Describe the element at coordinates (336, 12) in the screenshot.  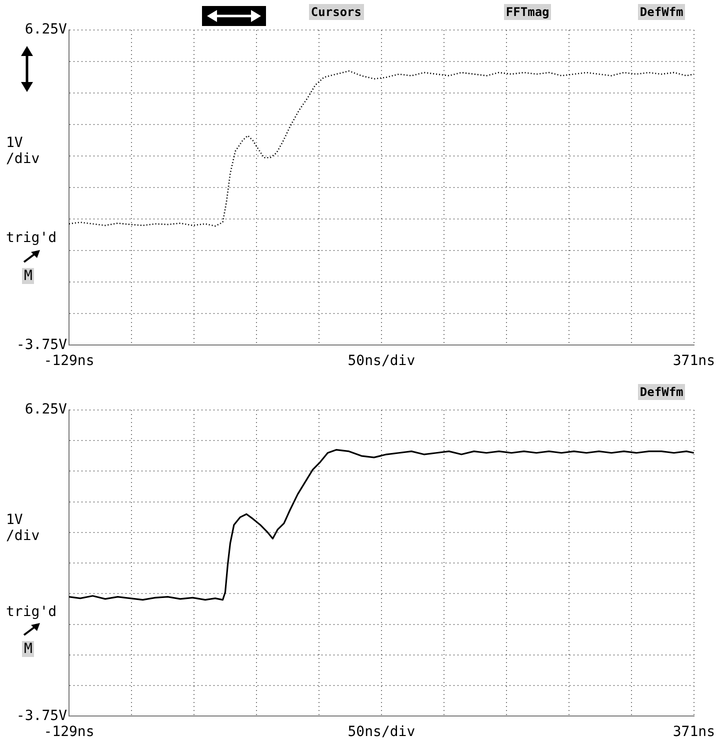
I see `text: Cursors` at that location.